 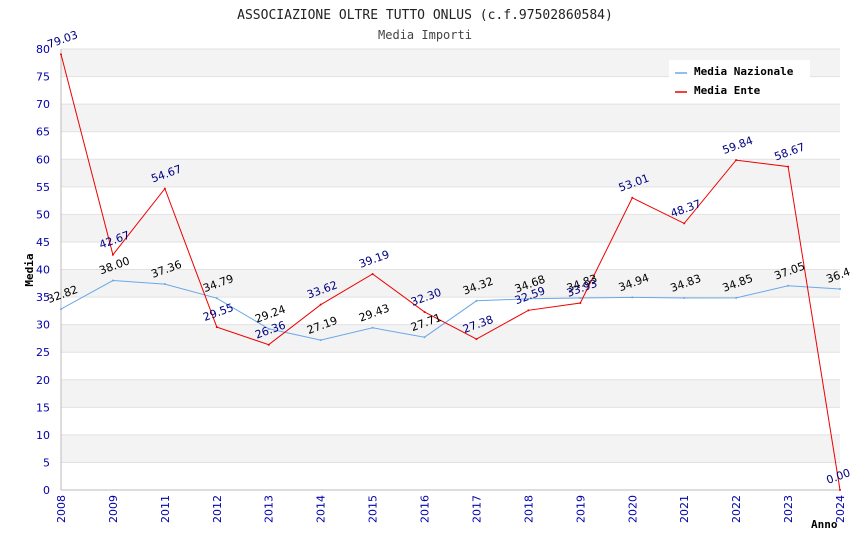 I want to click on series-line-media-nazionale, so click(x=450, y=310).